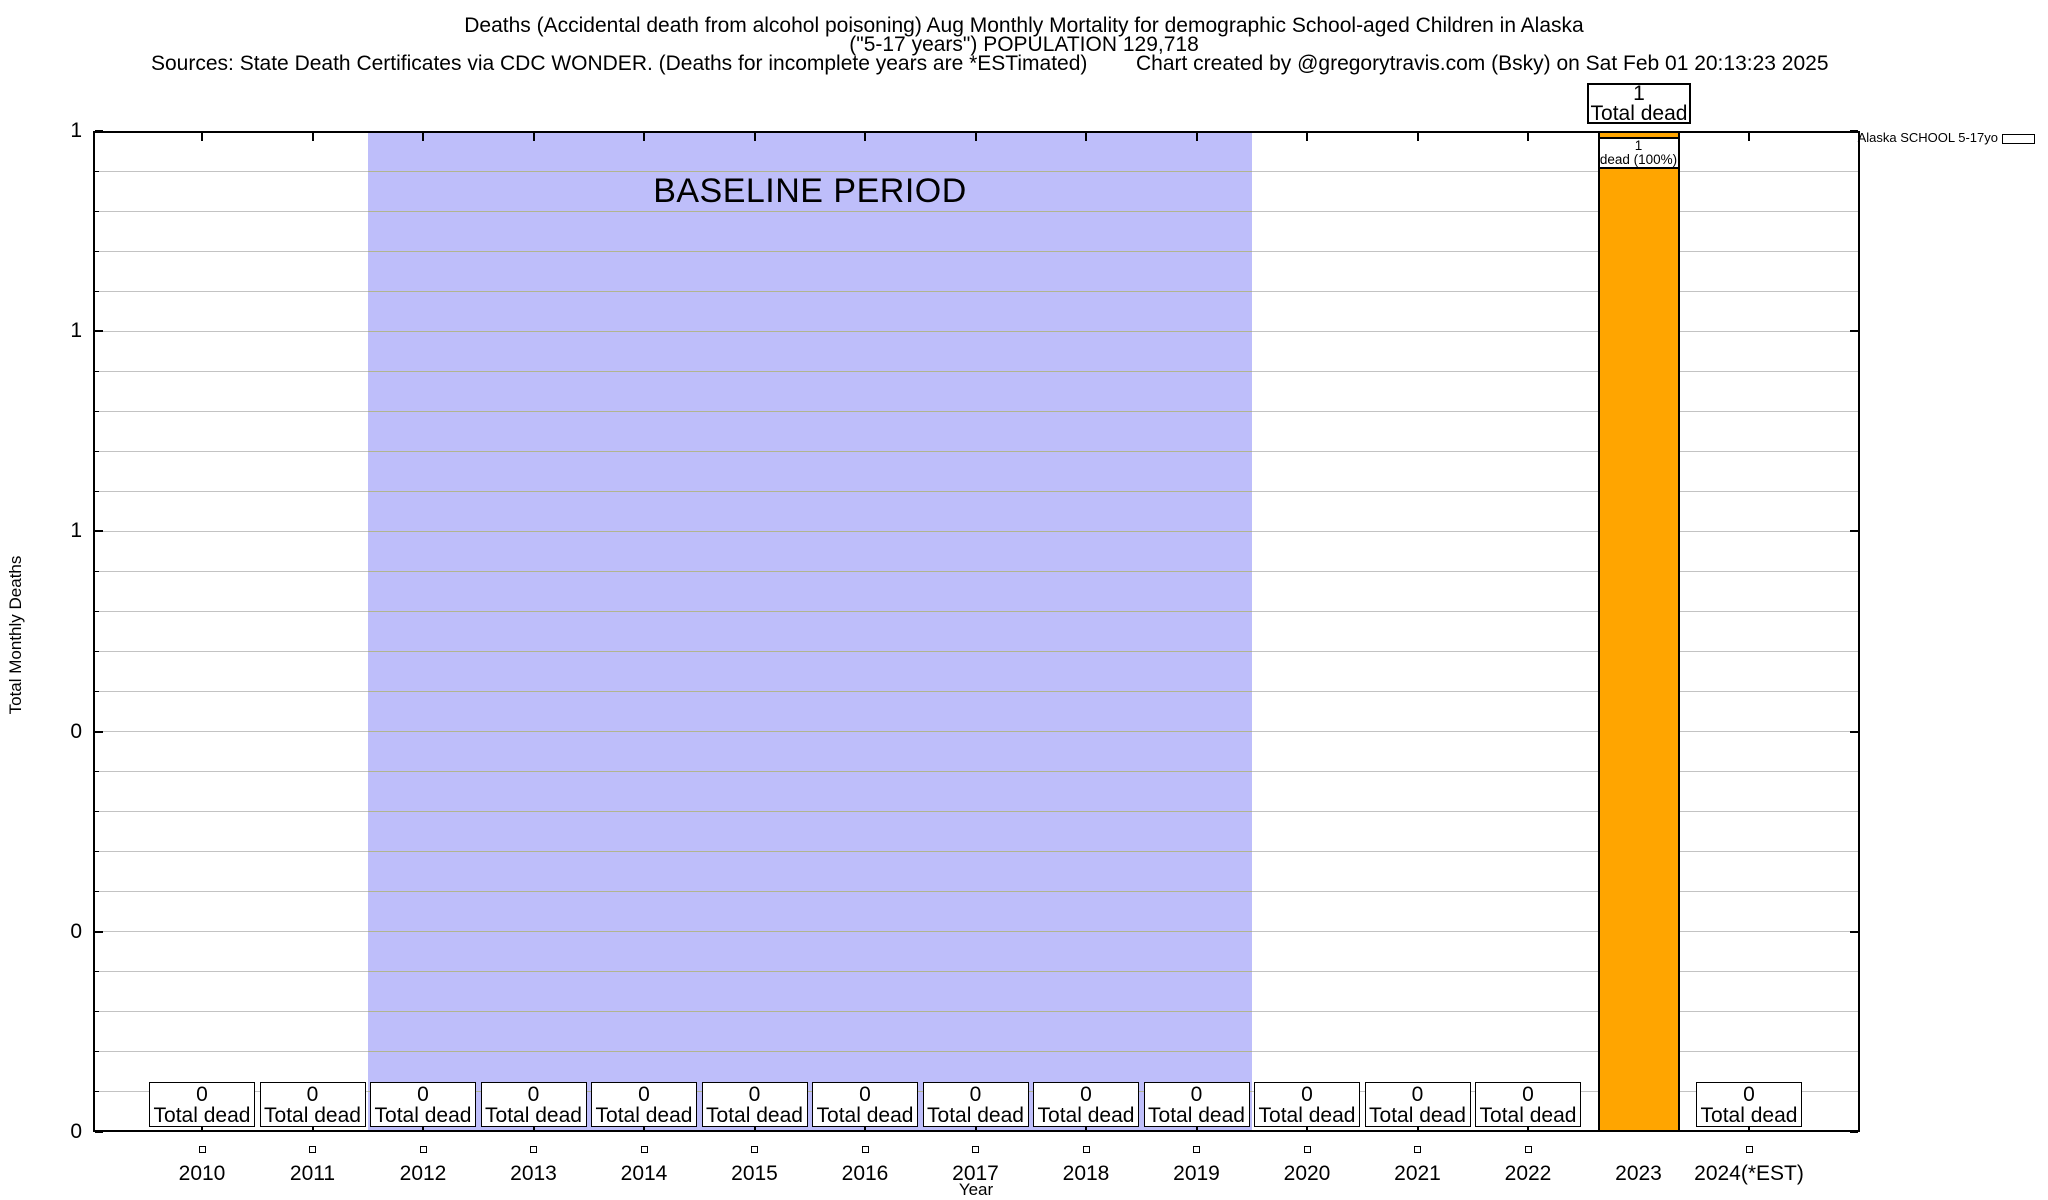 The image size is (2048, 1200). What do you see at coordinates (1086, 1173) in the screenshot?
I see `x-tick-label: 2018` at bounding box center [1086, 1173].